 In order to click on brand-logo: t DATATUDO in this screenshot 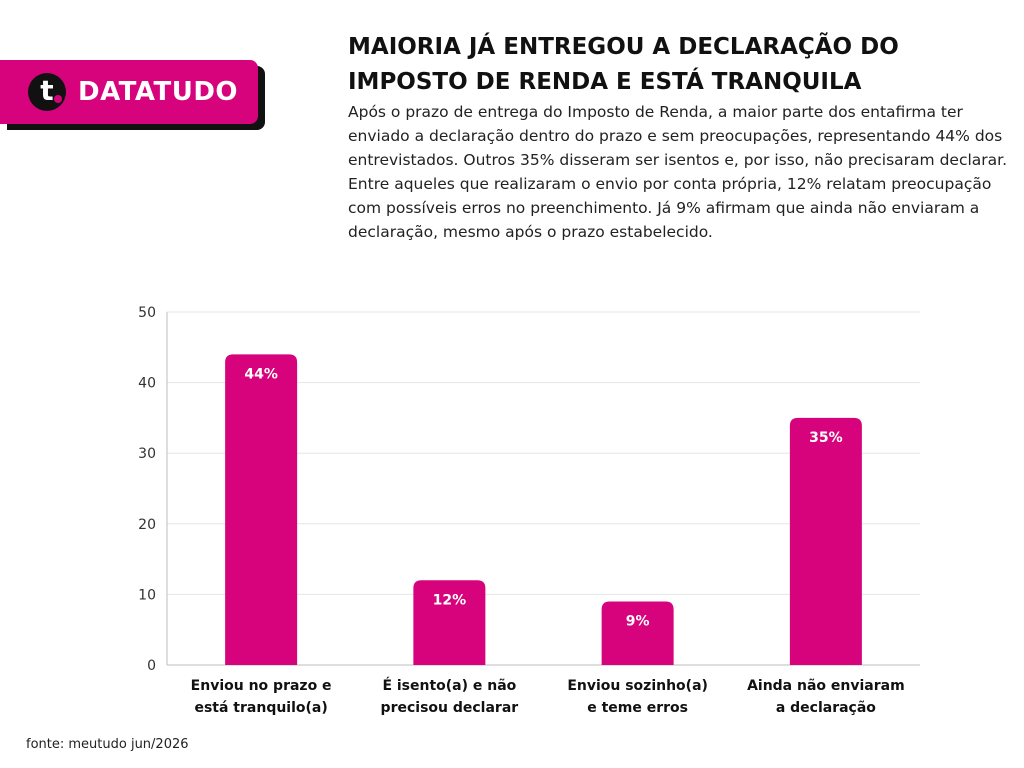, I will do `click(129, 92)`.